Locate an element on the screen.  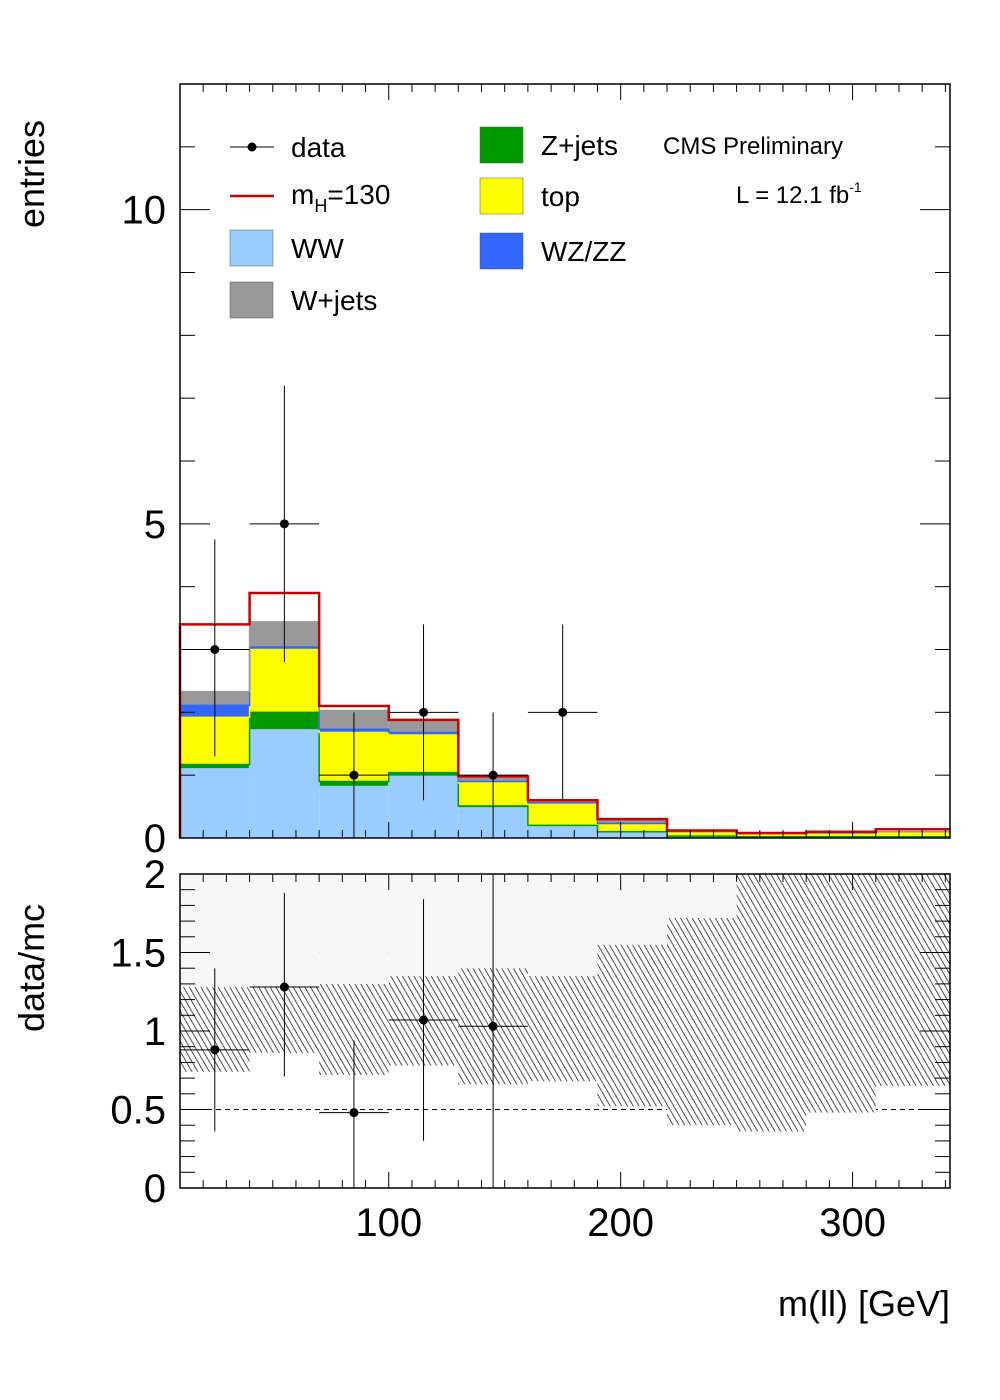
ratio-y-tick-label-4: 2 is located at coordinates (155, 875).